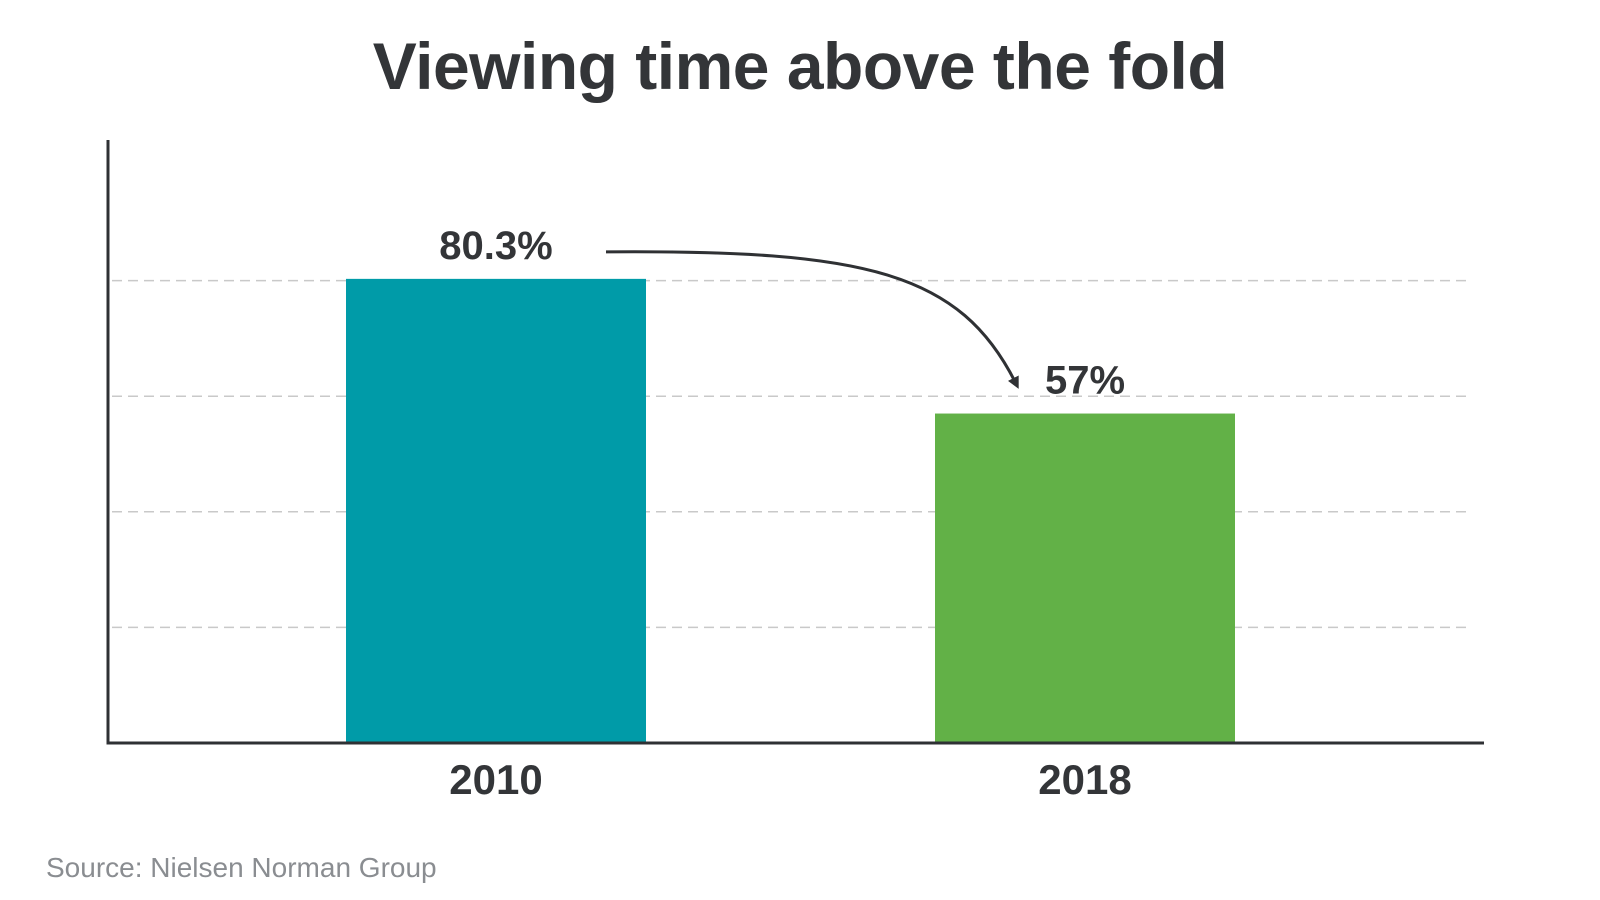 The image size is (1600, 900). Describe the element at coordinates (495, 779) in the screenshot. I see `tick-label-2010: 2010` at that location.